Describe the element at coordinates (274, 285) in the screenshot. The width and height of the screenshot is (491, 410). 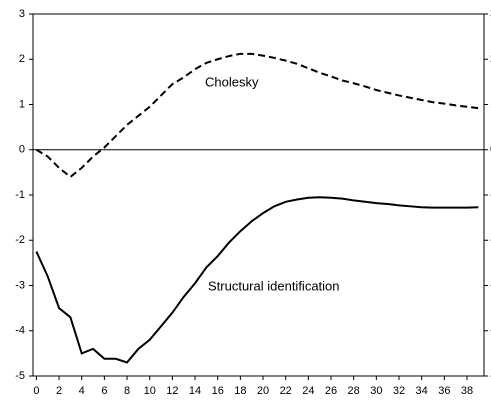
I see `series-annotation: Structural identification` at that location.